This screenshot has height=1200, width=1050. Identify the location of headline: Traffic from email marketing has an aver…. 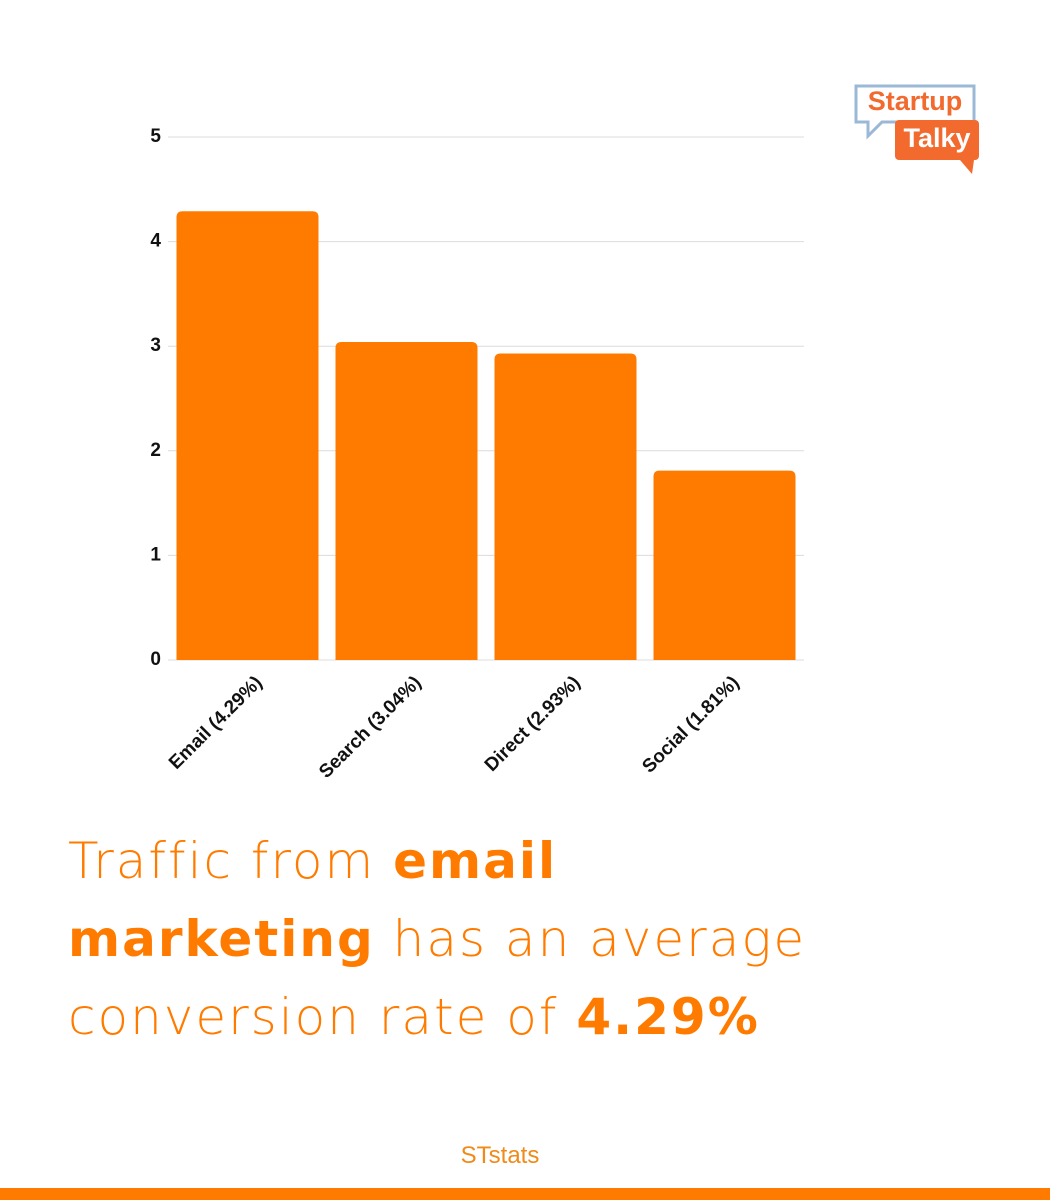
(468, 939).